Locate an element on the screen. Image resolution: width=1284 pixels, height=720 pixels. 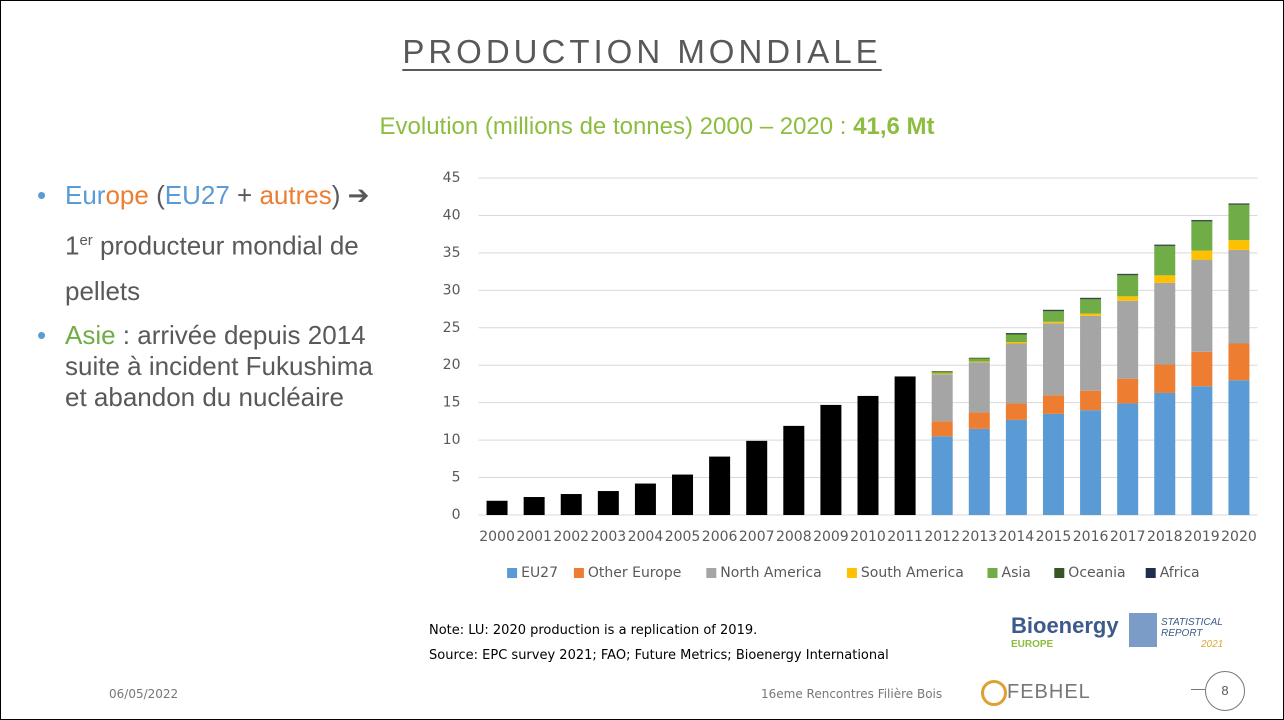
x-tick-label: 2002 is located at coordinates (571, 537).